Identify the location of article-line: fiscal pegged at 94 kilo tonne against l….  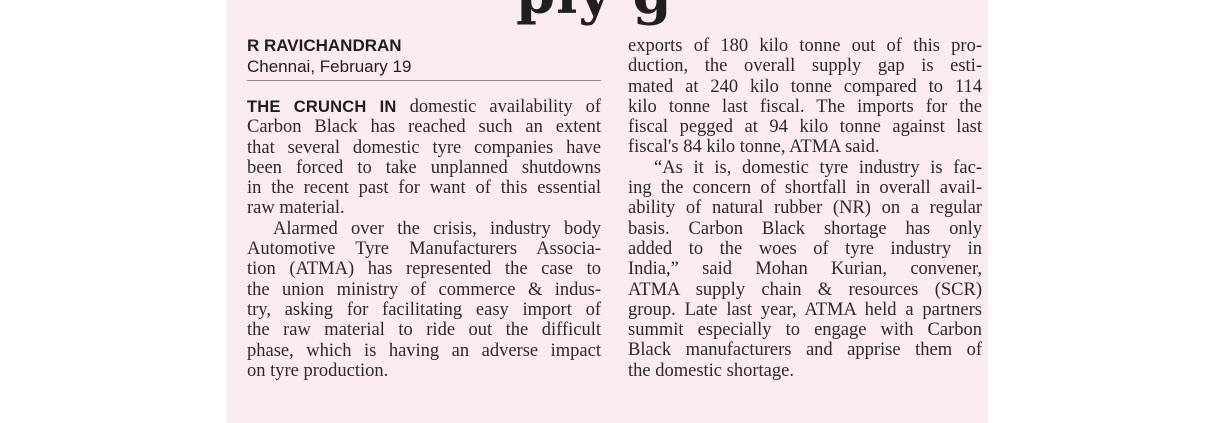
(805, 127).